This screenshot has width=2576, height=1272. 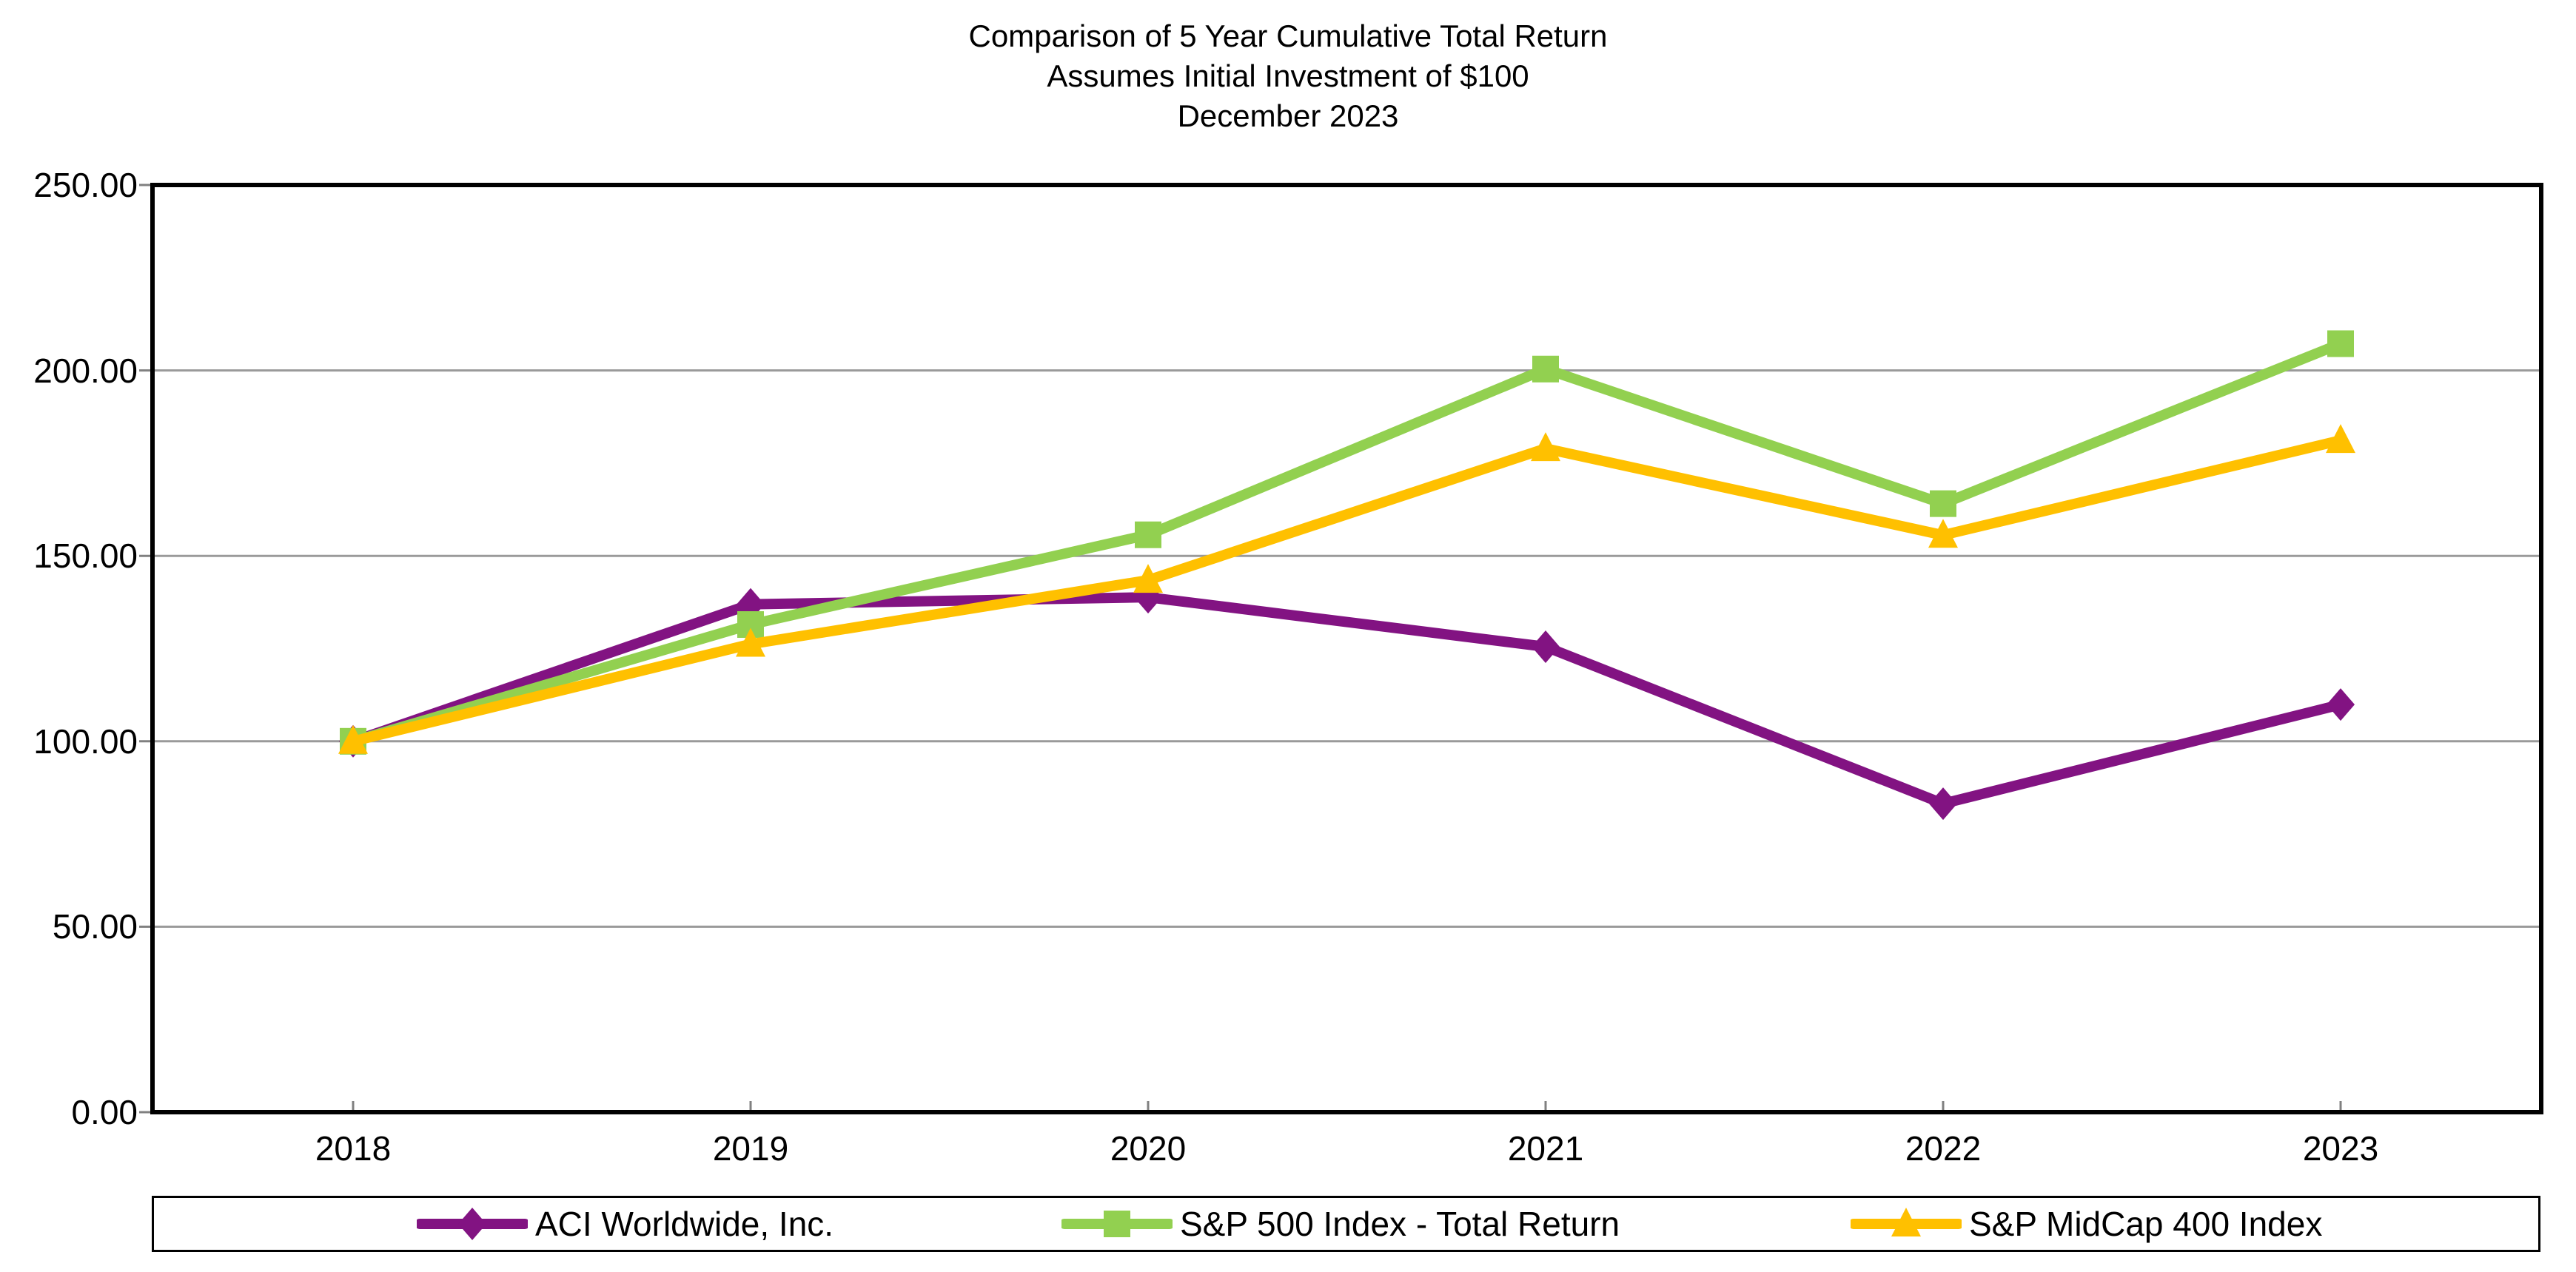 What do you see at coordinates (1148, 1148) in the screenshot?
I see `x-tick-label: 2020` at bounding box center [1148, 1148].